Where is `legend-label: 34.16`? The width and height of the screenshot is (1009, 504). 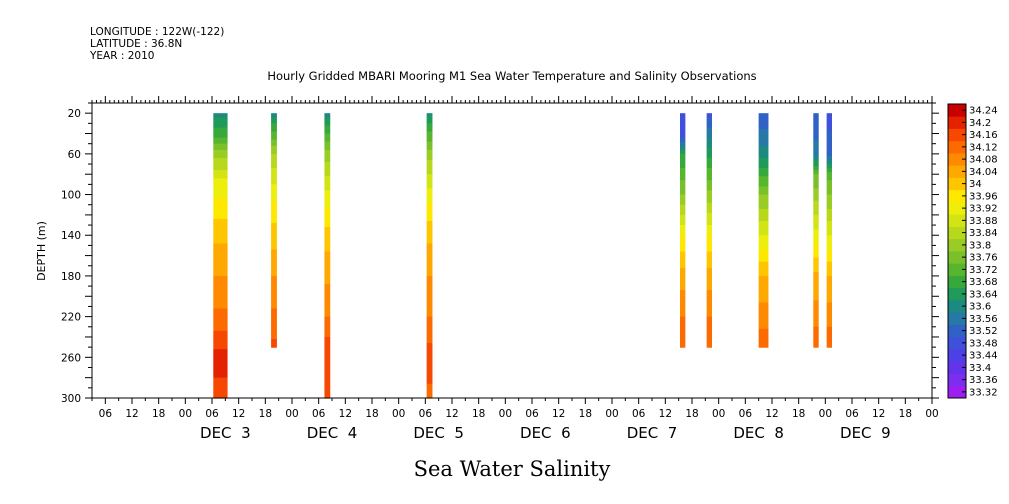 legend-label: 34.16 is located at coordinates (983, 135).